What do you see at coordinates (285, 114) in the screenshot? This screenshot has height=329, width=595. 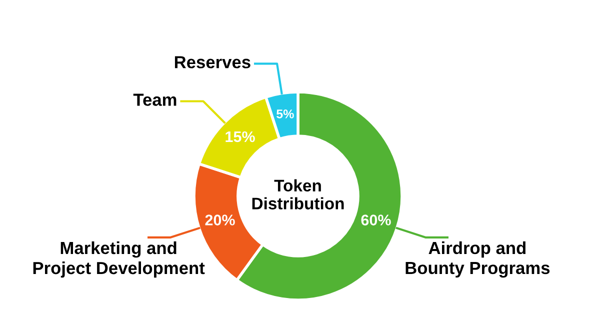 I see `data-label: 5%` at bounding box center [285, 114].